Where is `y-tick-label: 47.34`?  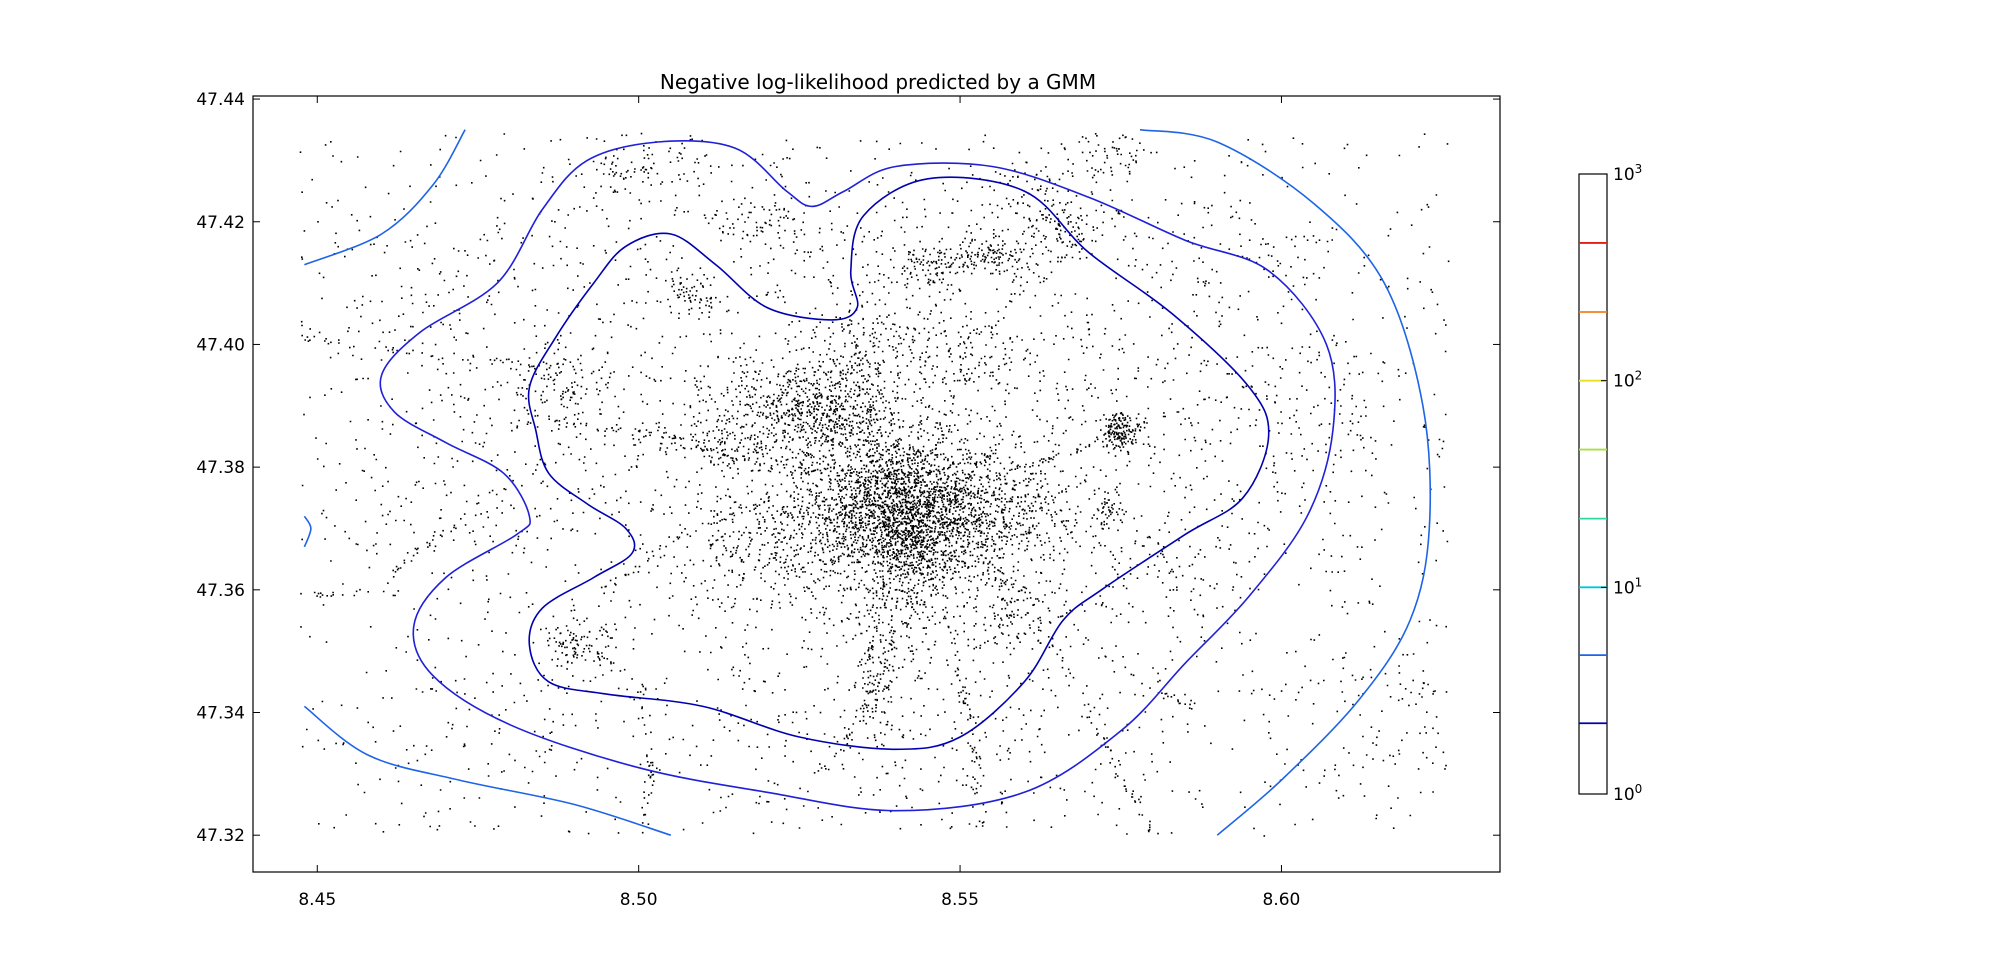 y-tick-label: 47.34 is located at coordinates (220, 714).